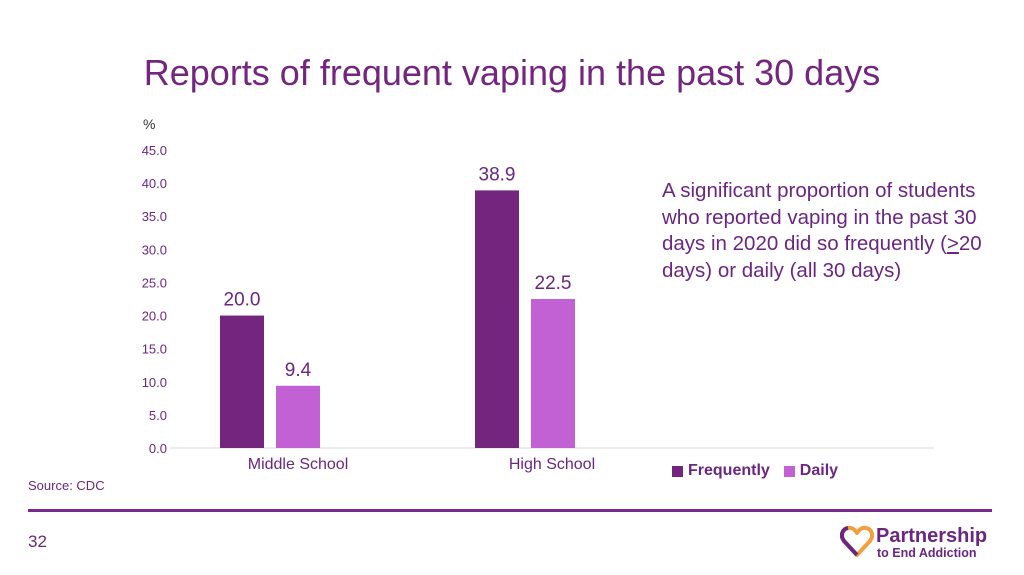 The height and width of the screenshot is (575, 1024). Describe the element at coordinates (154, 282) in the screenshot. I see `y-tick-label: 25.0` at that location.